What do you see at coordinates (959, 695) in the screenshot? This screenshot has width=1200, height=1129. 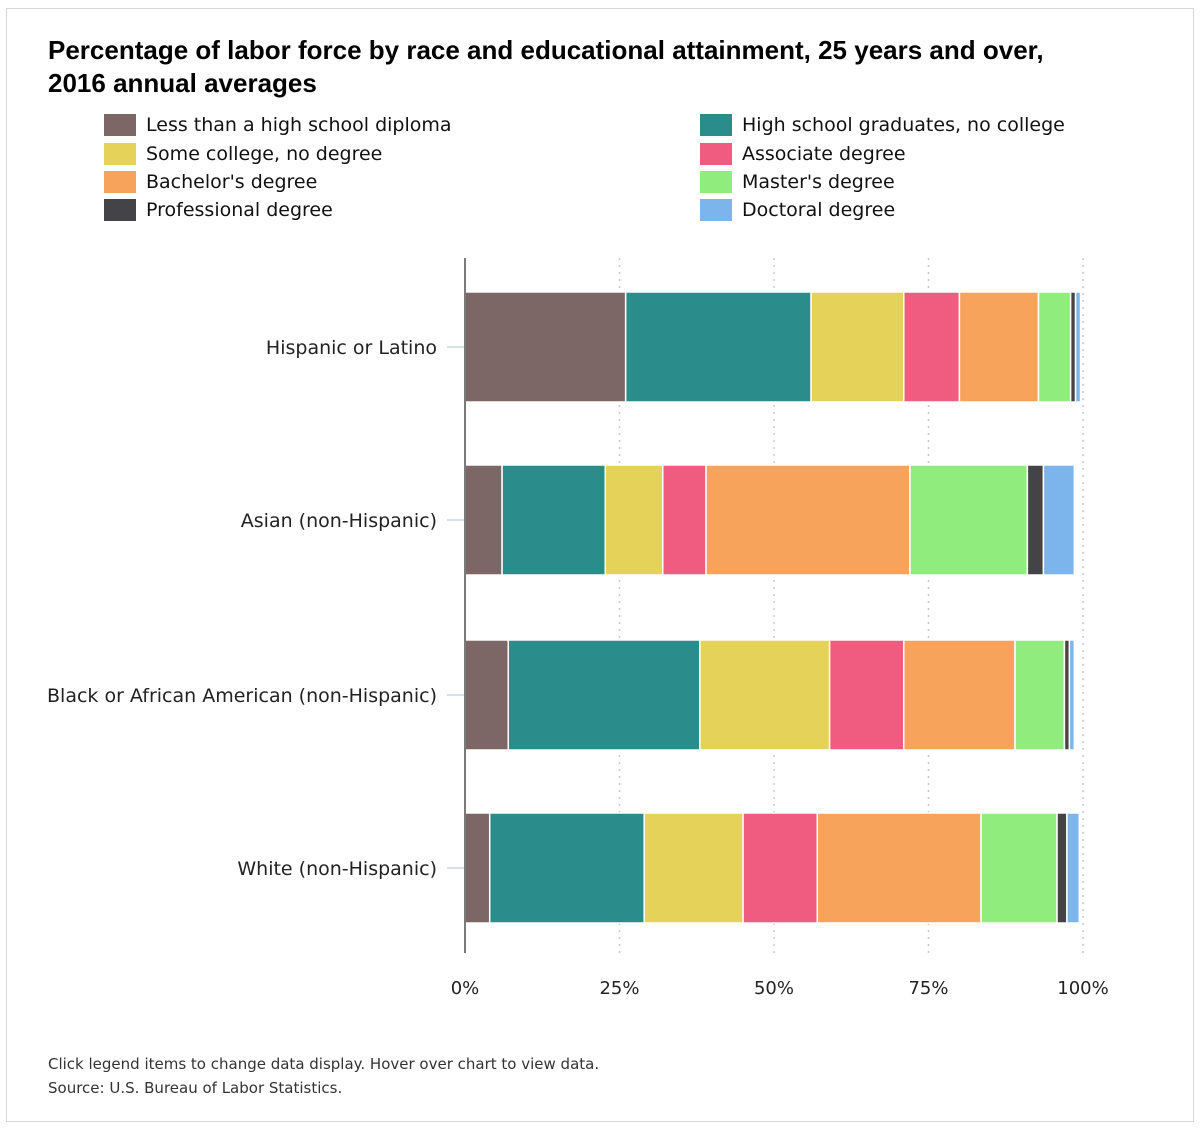 I see `bar-segment-black-or-african-american-non-hispanic-bachelor-s-degree` at bounding box center [959, 695].